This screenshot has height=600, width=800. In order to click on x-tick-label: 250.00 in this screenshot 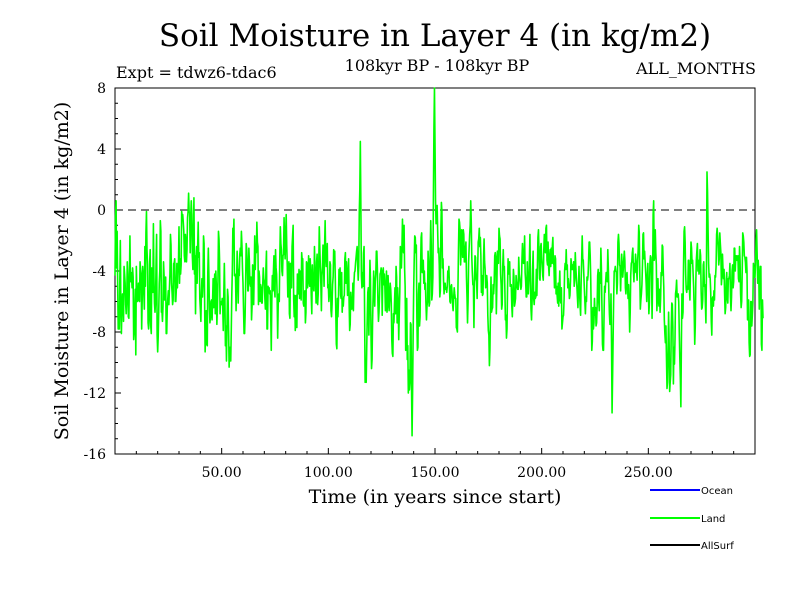, I will do `click(648, 473)`.